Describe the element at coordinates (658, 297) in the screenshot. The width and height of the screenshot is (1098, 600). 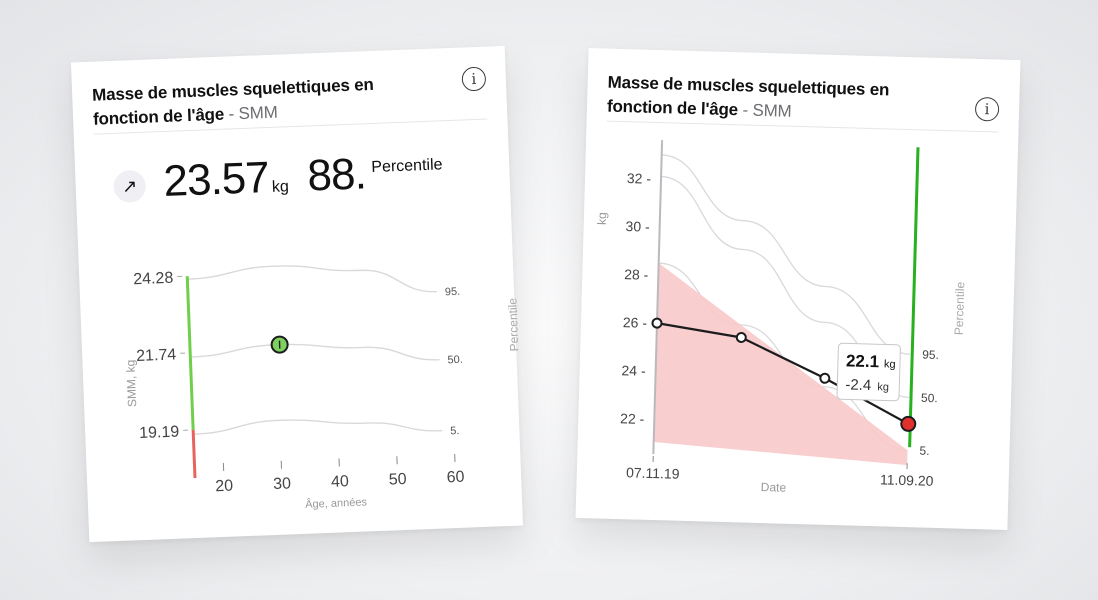
I see `y-axis` at that location.